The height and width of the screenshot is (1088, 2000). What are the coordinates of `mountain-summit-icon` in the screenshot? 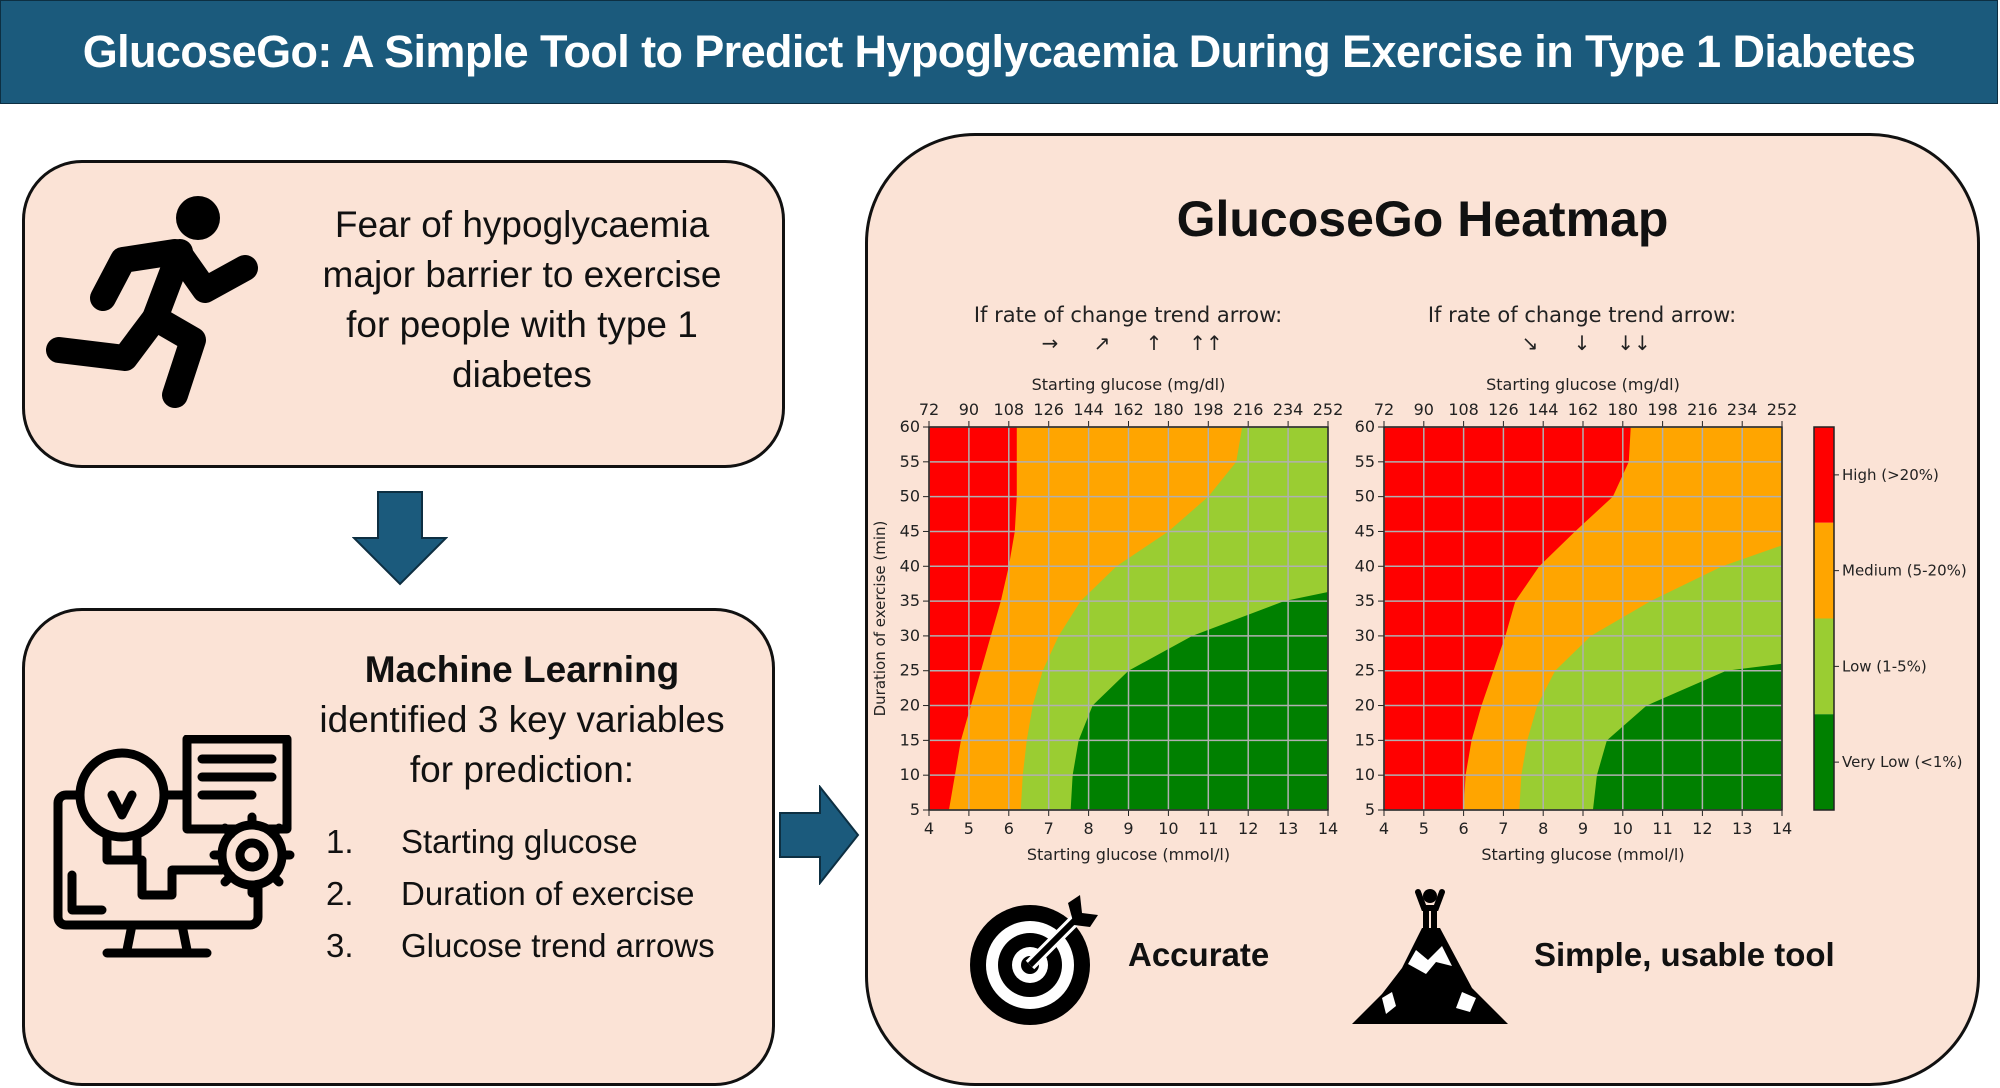 It's located at (1430, 956).